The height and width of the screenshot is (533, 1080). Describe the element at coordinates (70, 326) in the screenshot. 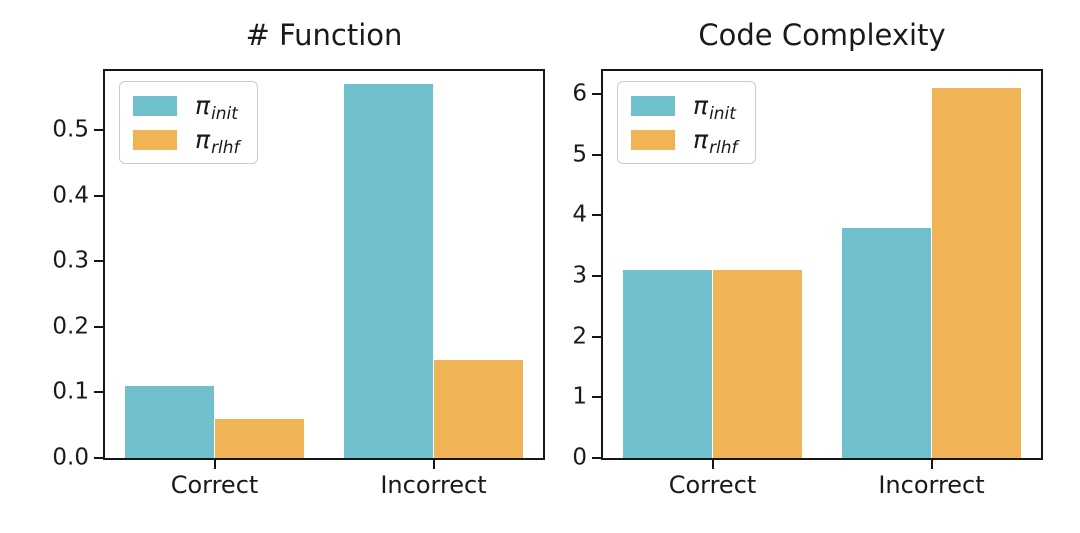

I see `y-tick-label: 0.2` at that location.